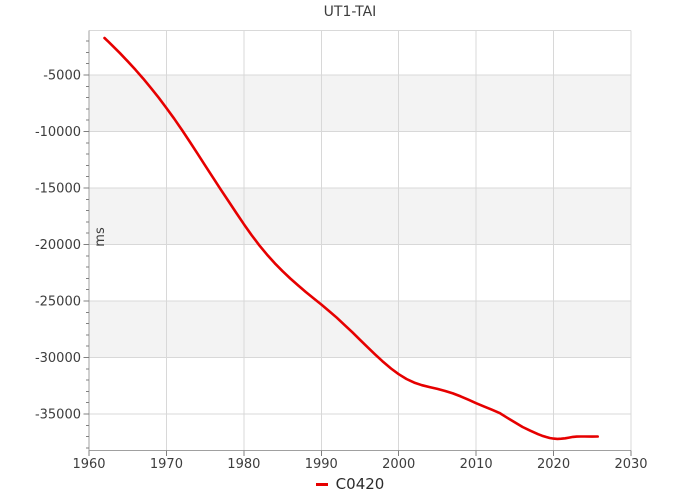  What do you see at coordinates (58, 415) in the screenshot?
I see `y-tick-label: -35000` at bounding box center [58, 415].